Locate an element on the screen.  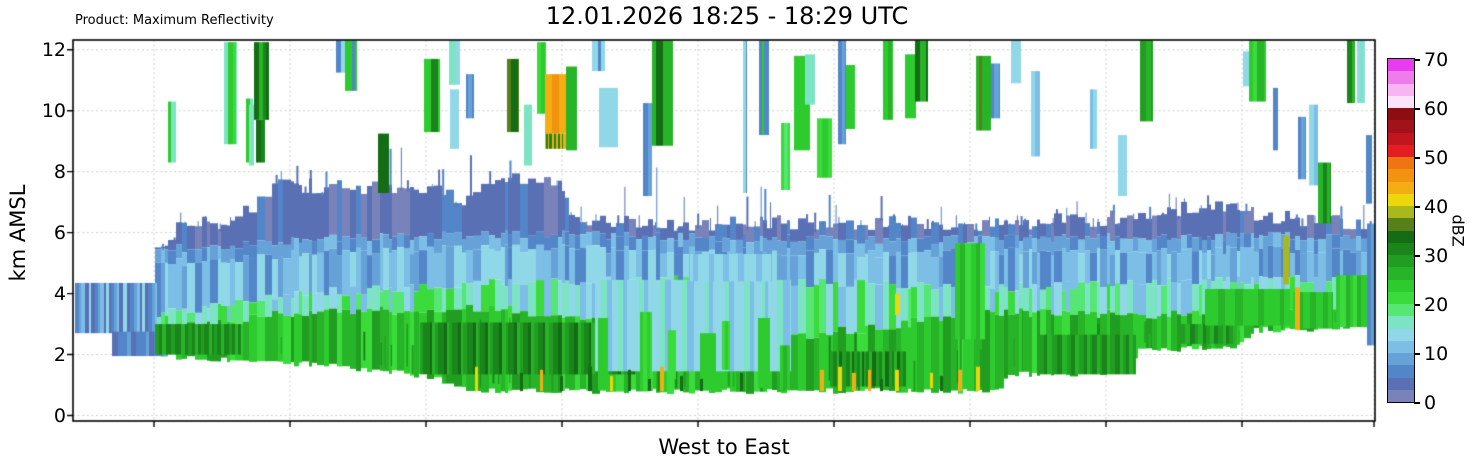
chart-title: 12.01.2026 18:25 - 18:29 UTC is located at coordinates (727, 16).